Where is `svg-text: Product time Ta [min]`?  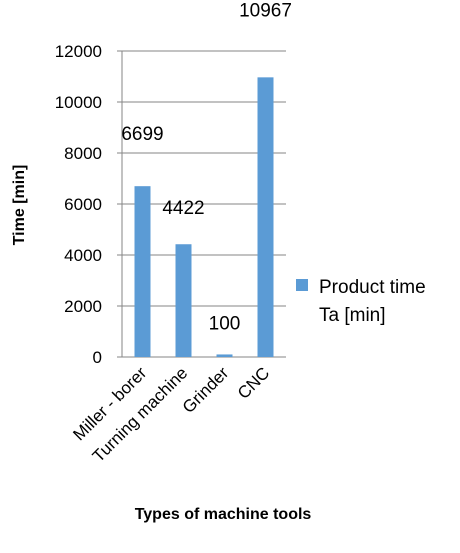
svg-text: Product time Ta [min] is located at coordinates (375, 301).